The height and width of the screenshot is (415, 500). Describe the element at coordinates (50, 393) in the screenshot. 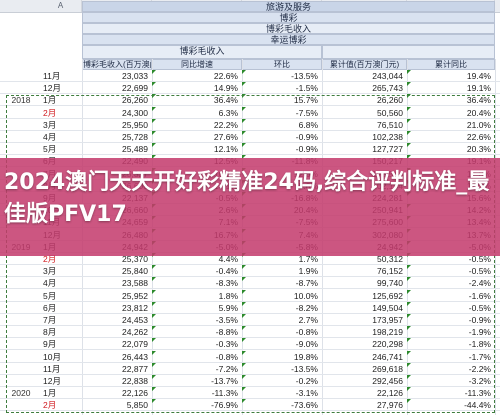

I see `cell-month: 1月` at that location.